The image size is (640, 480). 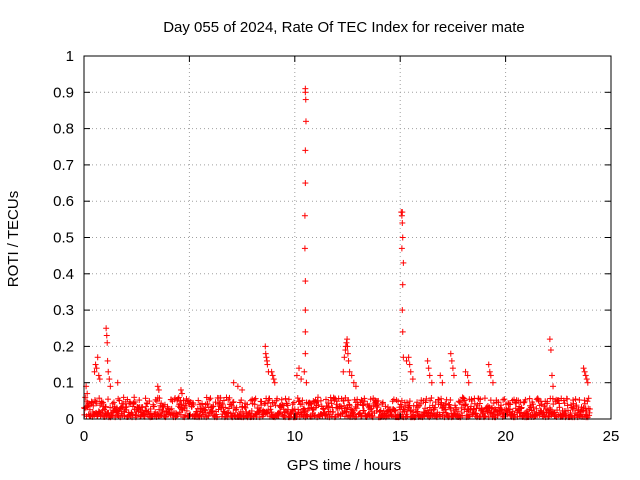 I want to click on x-axis-label: GPS time / hours, so click(x=344, y=465).